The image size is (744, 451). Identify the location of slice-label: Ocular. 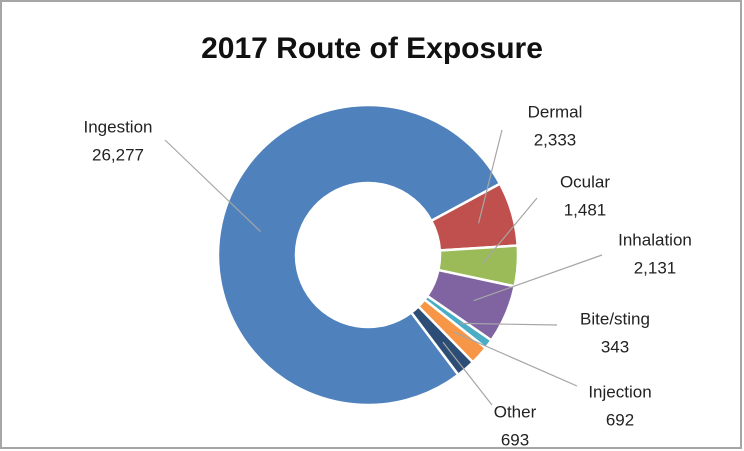
(585, 181).